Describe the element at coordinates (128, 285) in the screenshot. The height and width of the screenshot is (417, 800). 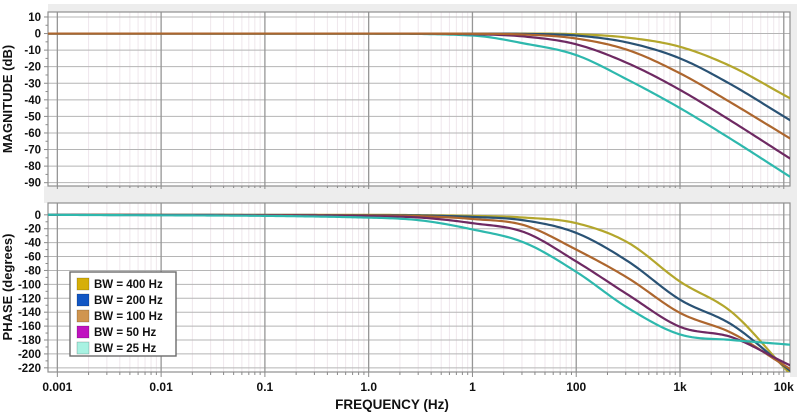
I see `legend-label: BW = 400 Hz` at that location.